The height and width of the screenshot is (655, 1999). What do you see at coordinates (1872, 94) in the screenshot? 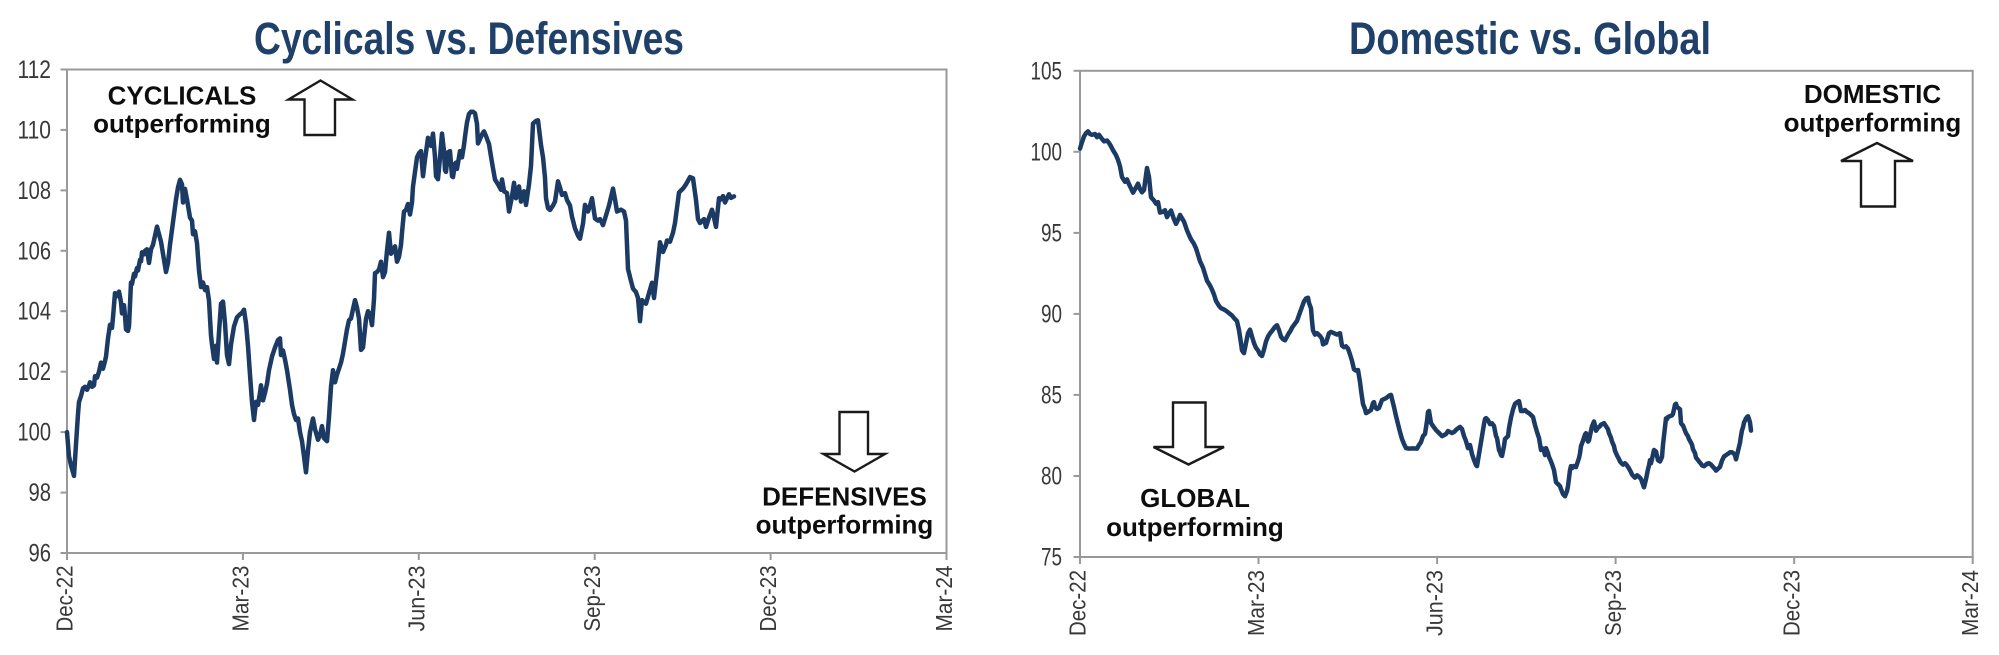
I see `svg-text: DOMESTIC` at bounding box center [1872, 94].